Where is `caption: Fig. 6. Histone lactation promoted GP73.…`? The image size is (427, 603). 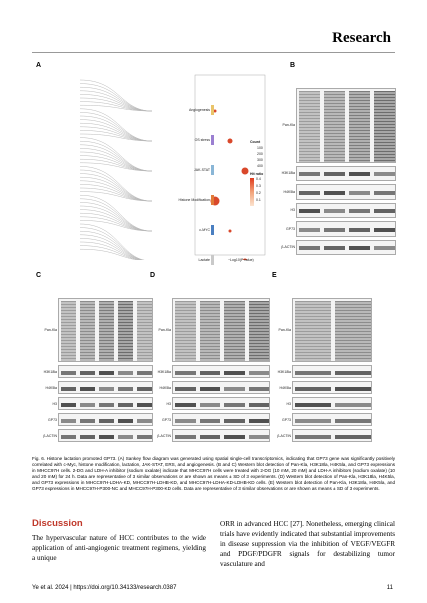 caption: Fig. 6. Histone lactation promoted GP73.… is located at coordinates (213, 473).